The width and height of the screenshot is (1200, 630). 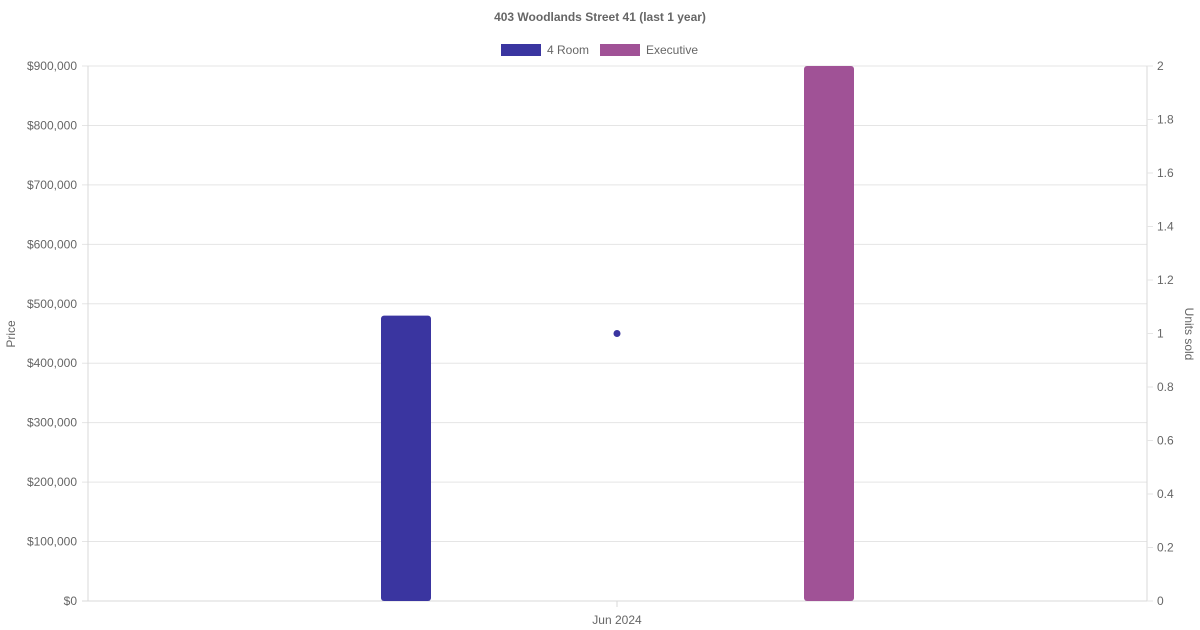 What do you see at coordinates (521, 50) in the screenshot?
I see `legend-swatch-4-room` at bounding box center [521, 50].